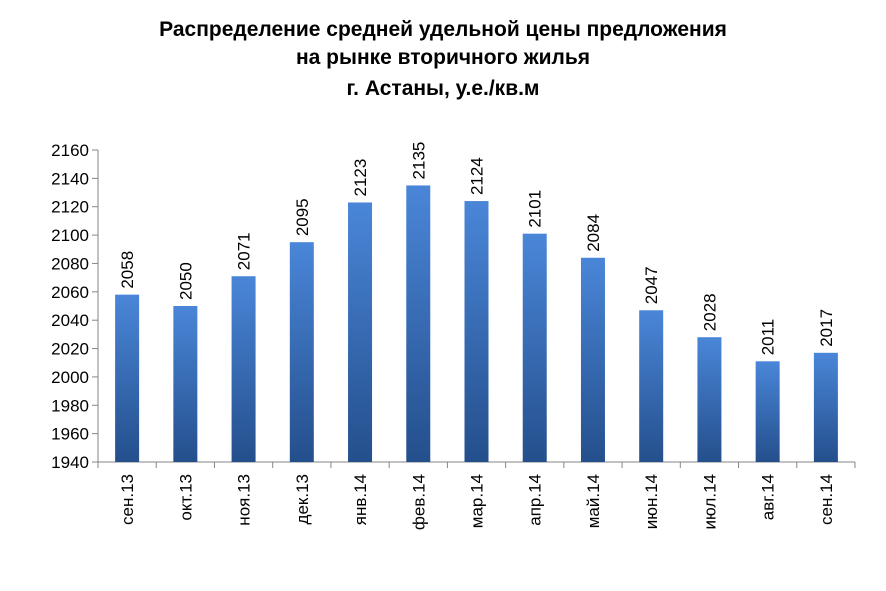  Describe the element at coordinates (70, 320) in the screenshot. I see `y-tick-label: 2040` at that location.